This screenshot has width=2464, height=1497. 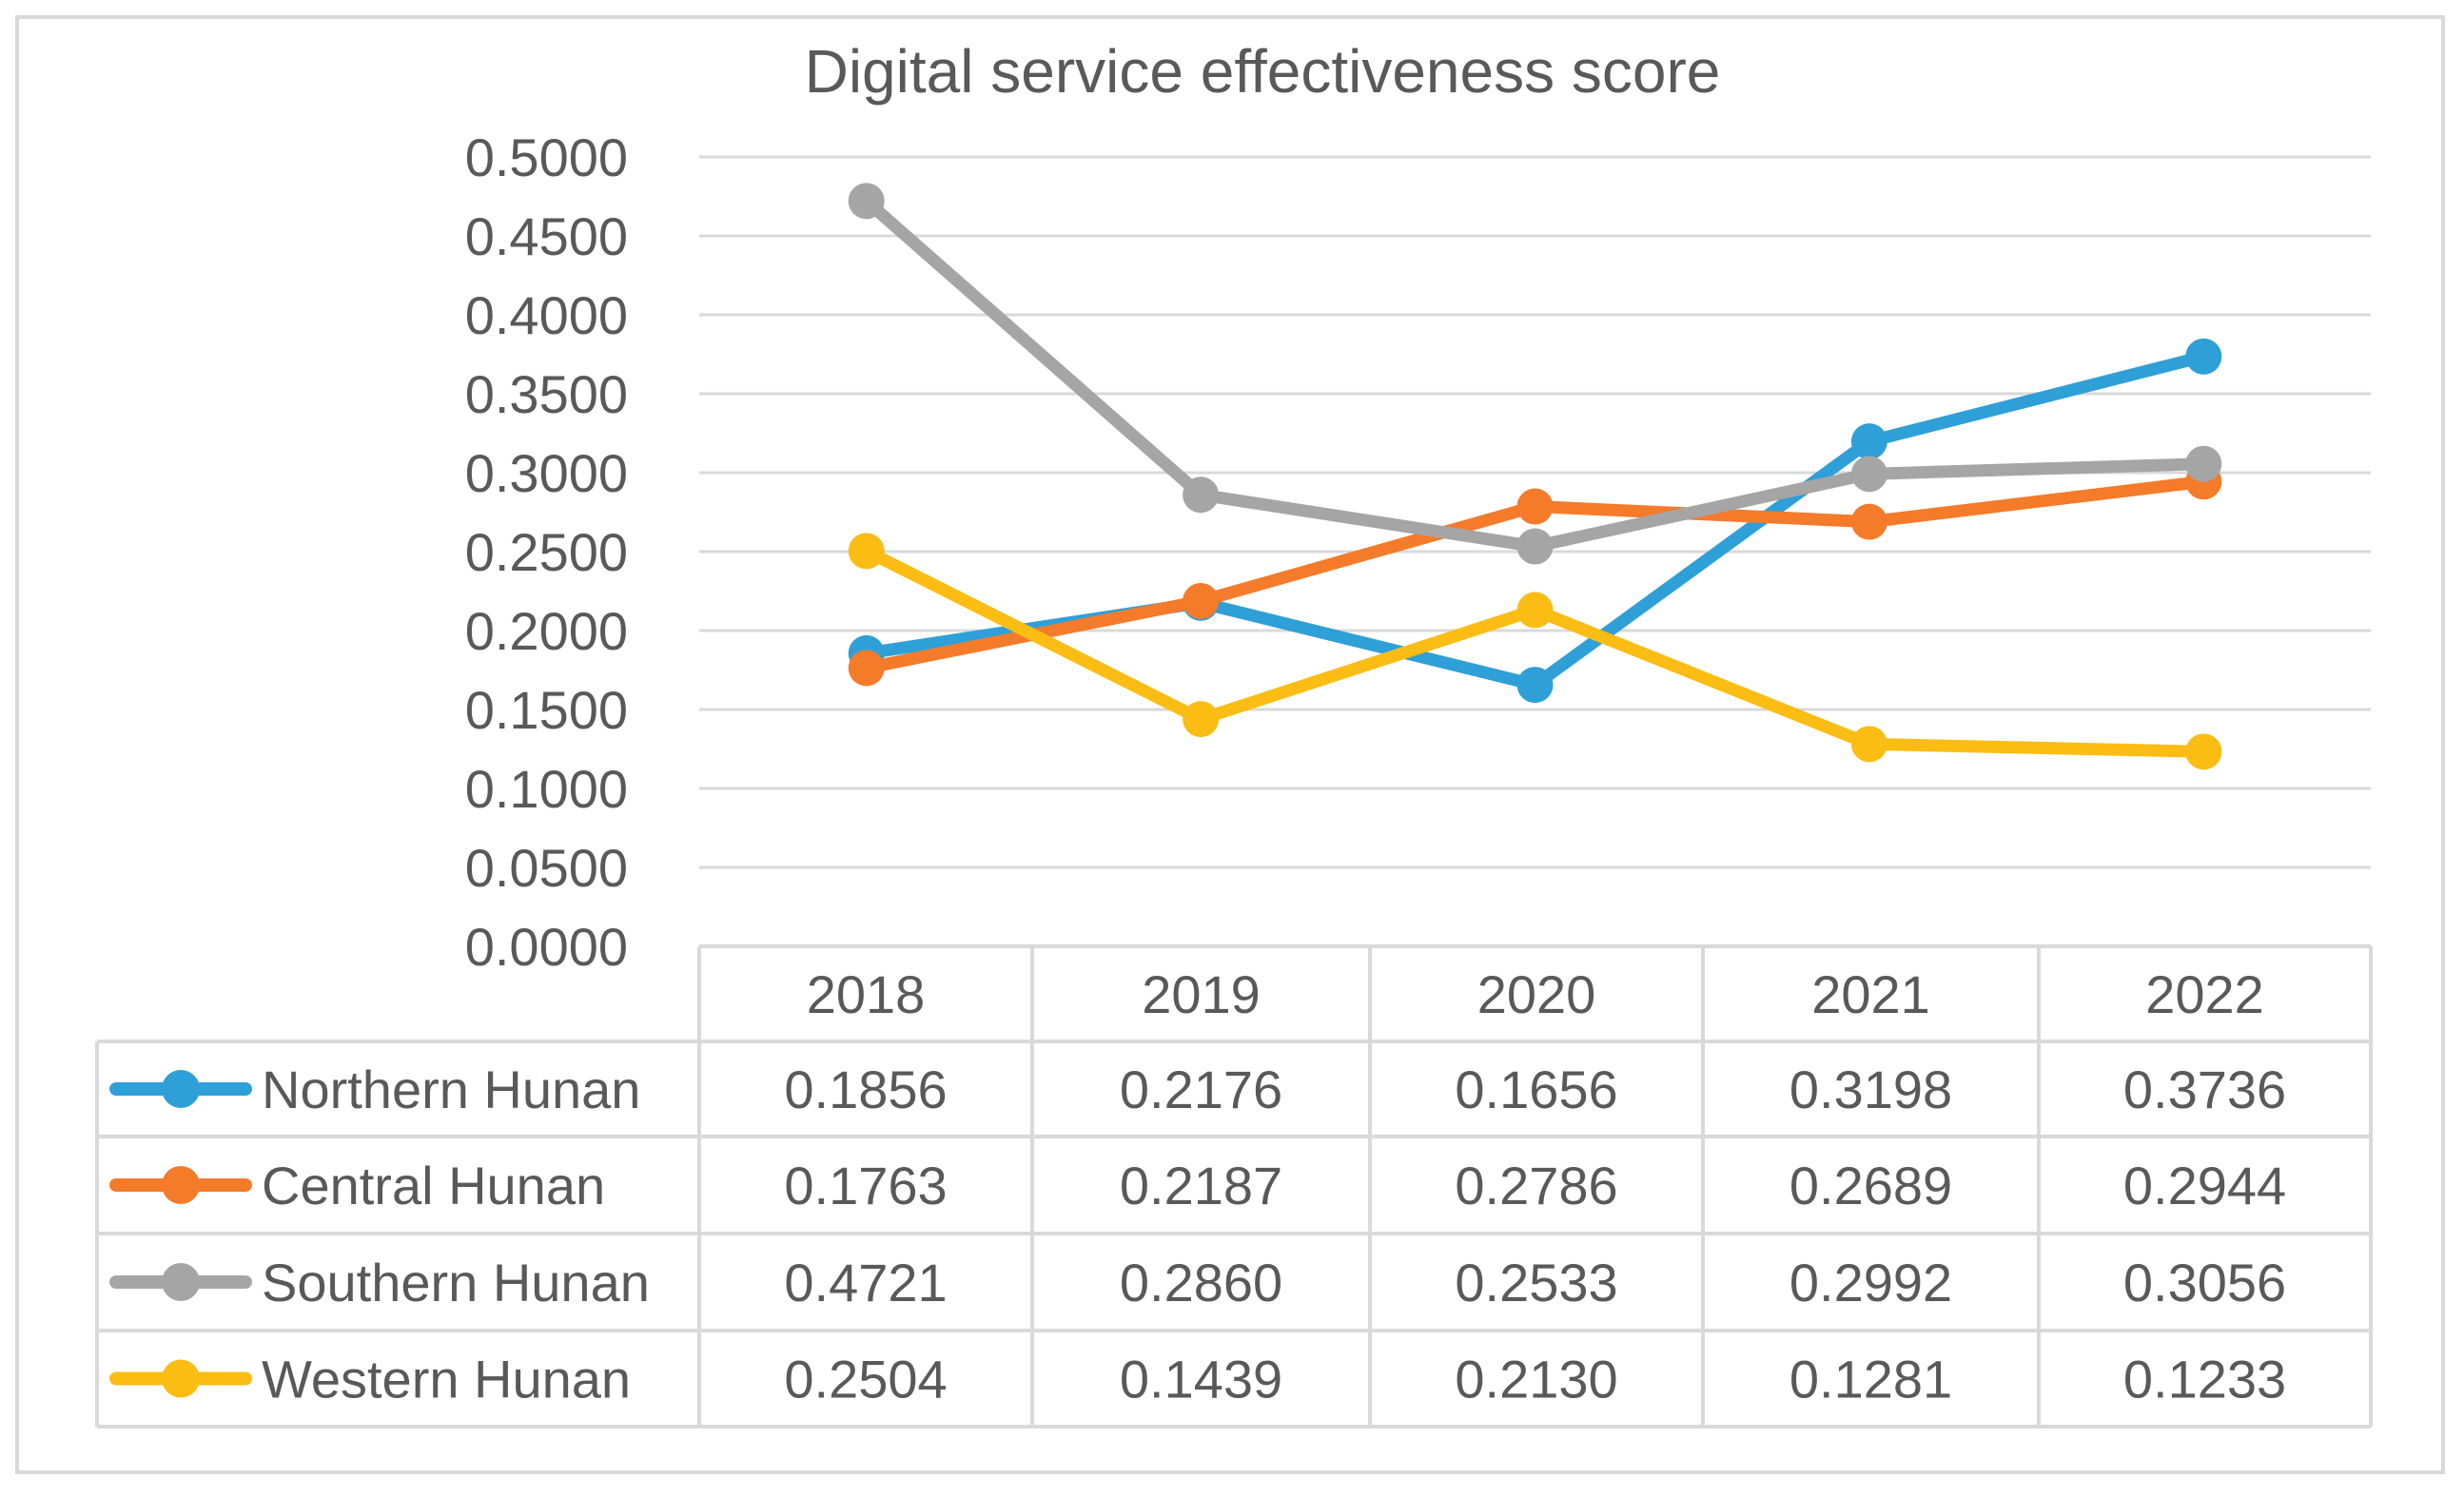 I want to click on x-tick-label: 2018, so click(x=866, y=994).